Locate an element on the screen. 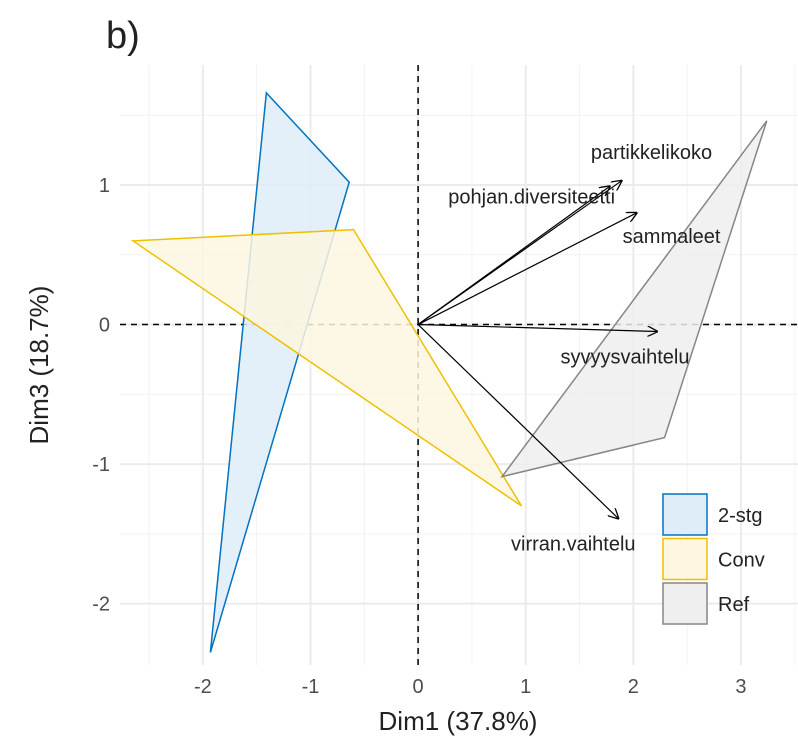 This screenshot has width=798, height=743. x-tick-label: 1 is located at coordinates (525, 687).